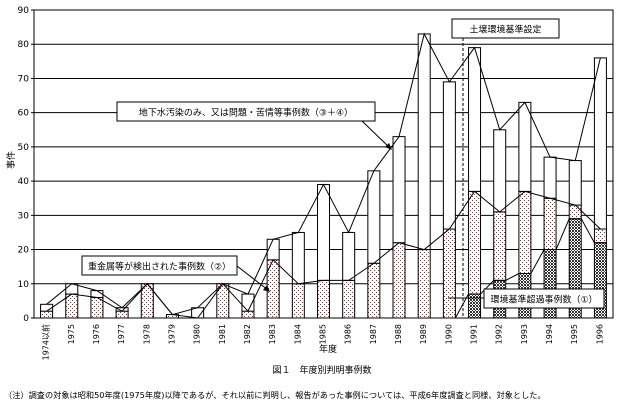  I want to click on x-tick-label: 1987, so click(373, 334).